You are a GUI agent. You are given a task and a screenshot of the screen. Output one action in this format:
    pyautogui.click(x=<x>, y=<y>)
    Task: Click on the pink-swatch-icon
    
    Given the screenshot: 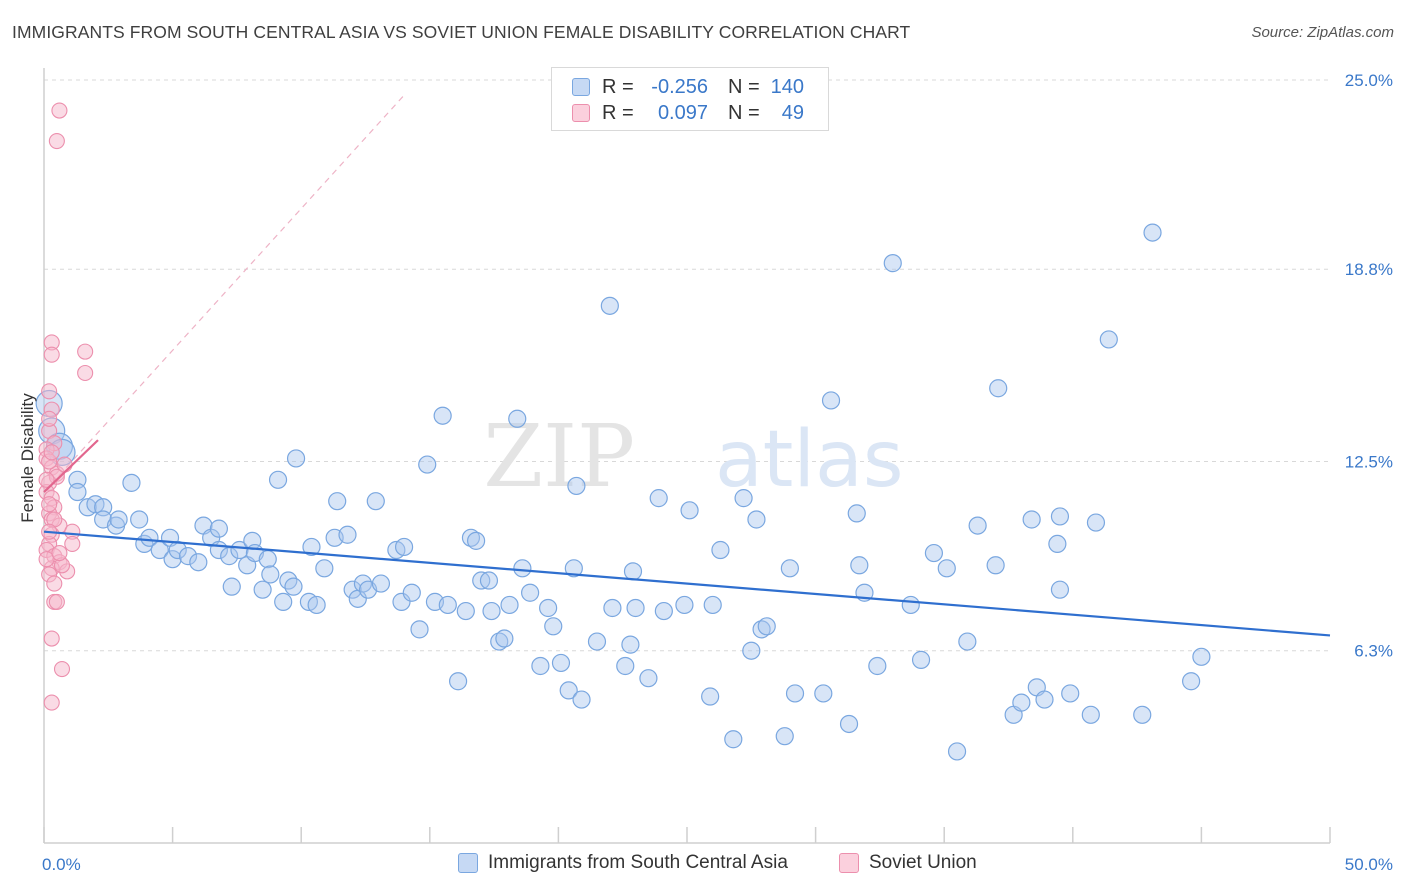 What is the action you would take?
    pyautogui.click(x=849, y=863)
    